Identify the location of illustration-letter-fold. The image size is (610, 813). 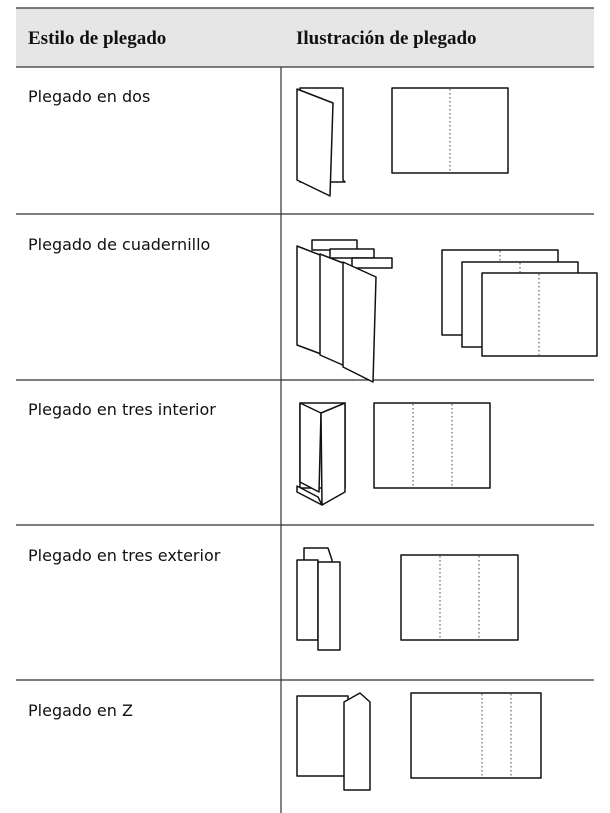
(393, 454).